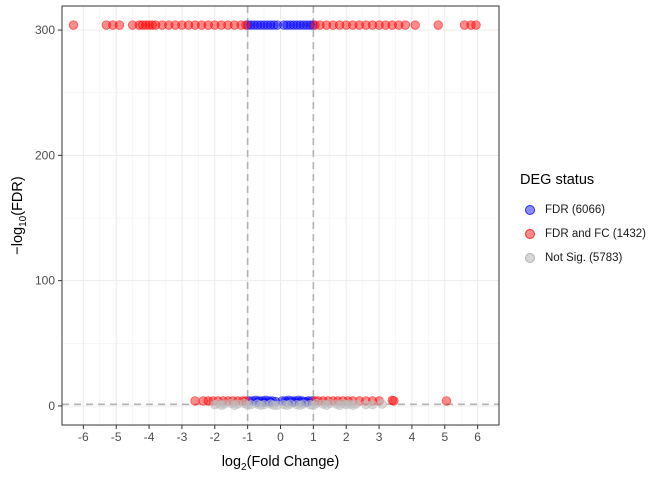  I want to click on x-axis-title: log2(Fold Change), so click(281, 463).